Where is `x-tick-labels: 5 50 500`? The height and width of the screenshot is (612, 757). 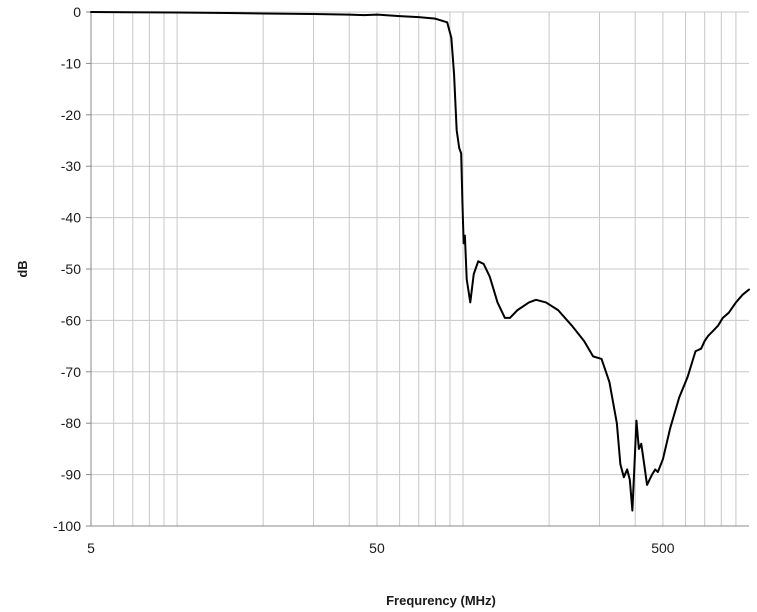 x-tick-labels: 5 50 500 is located at coordinates (381, 548).